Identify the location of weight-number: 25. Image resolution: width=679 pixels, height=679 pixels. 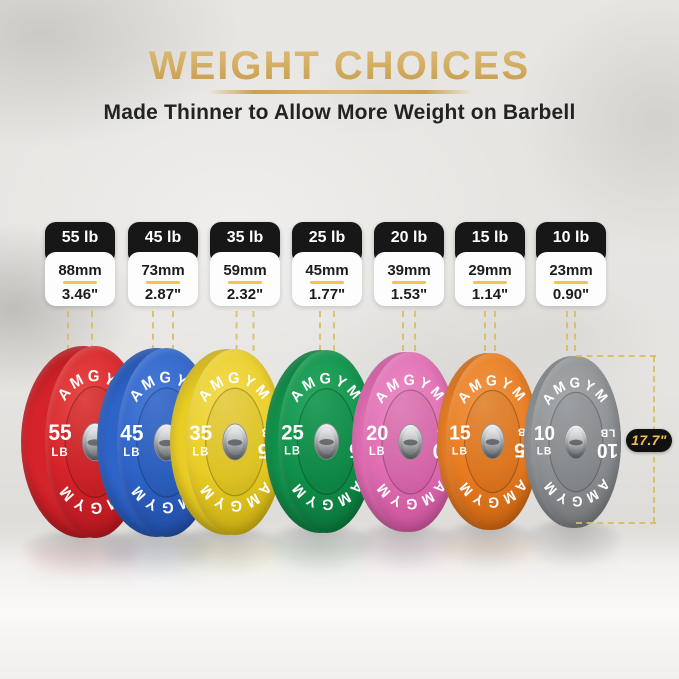
(292, 433).